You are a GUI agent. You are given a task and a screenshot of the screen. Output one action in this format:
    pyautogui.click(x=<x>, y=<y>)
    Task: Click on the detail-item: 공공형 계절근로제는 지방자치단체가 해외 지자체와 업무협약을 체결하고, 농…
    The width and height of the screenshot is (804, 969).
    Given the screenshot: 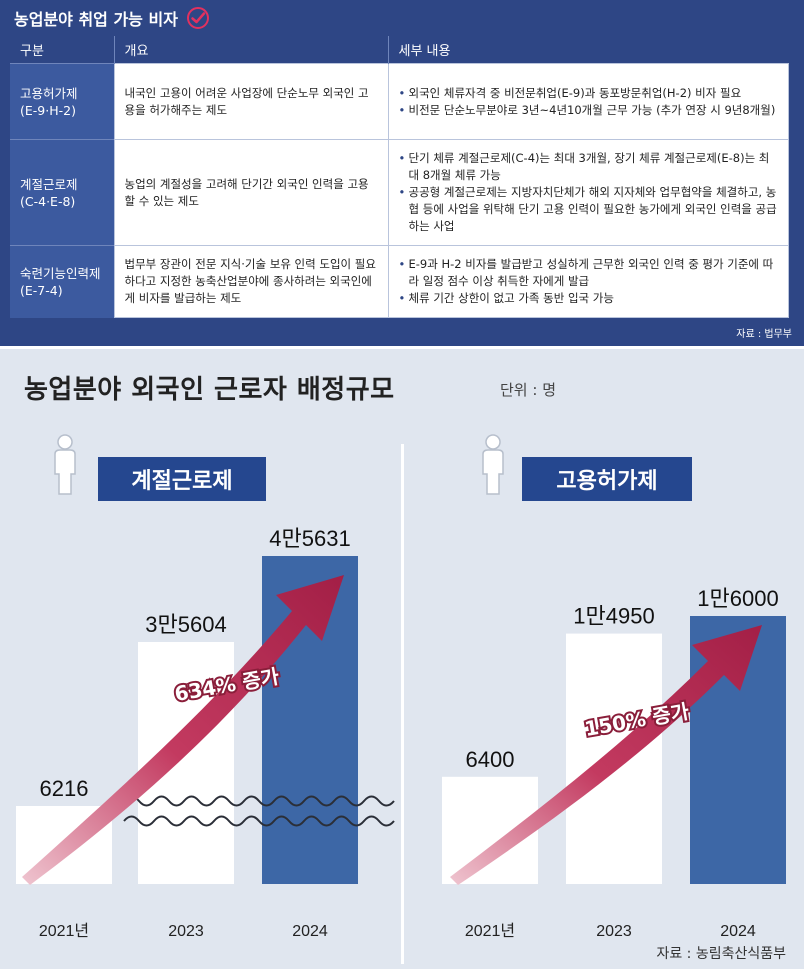 What is the action you would take?
    pyautogui.click(x=588, y=209)
    